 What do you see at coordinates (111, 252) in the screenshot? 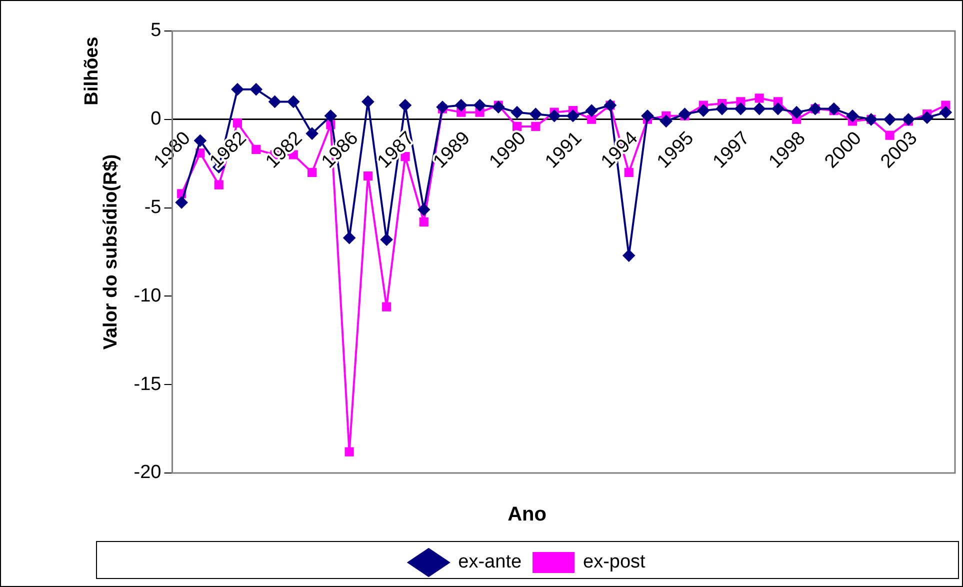
I see `y-axis-title: Valor do subsídio(R$)` at bounding box center [111, 252].